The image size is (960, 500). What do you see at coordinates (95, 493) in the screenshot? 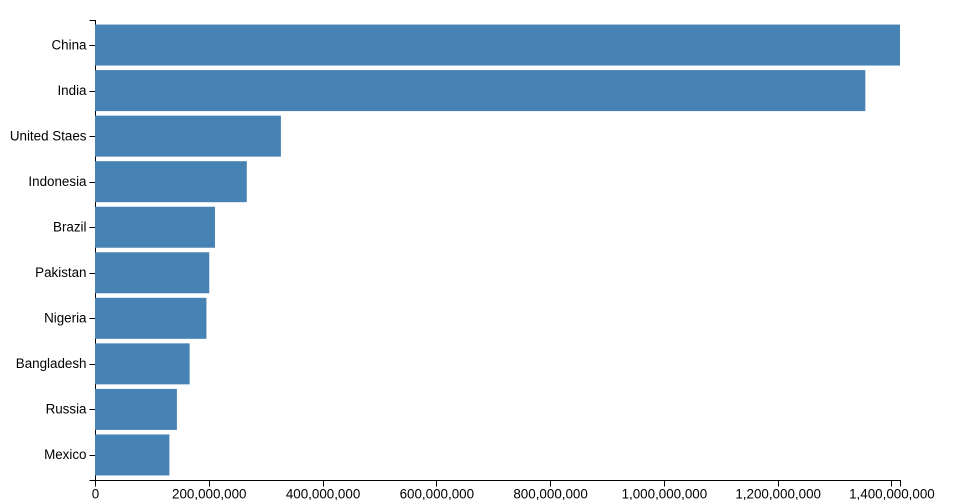
I see `svg-text: 0` at bounding box center [95, 493].